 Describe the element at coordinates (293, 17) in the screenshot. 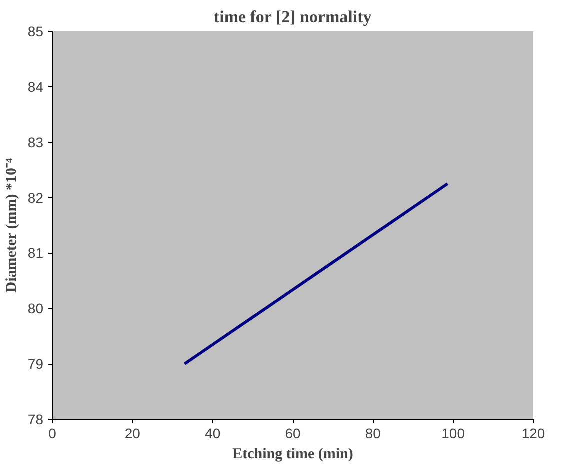

I see `chart-title: time for [2] normality` at that location.